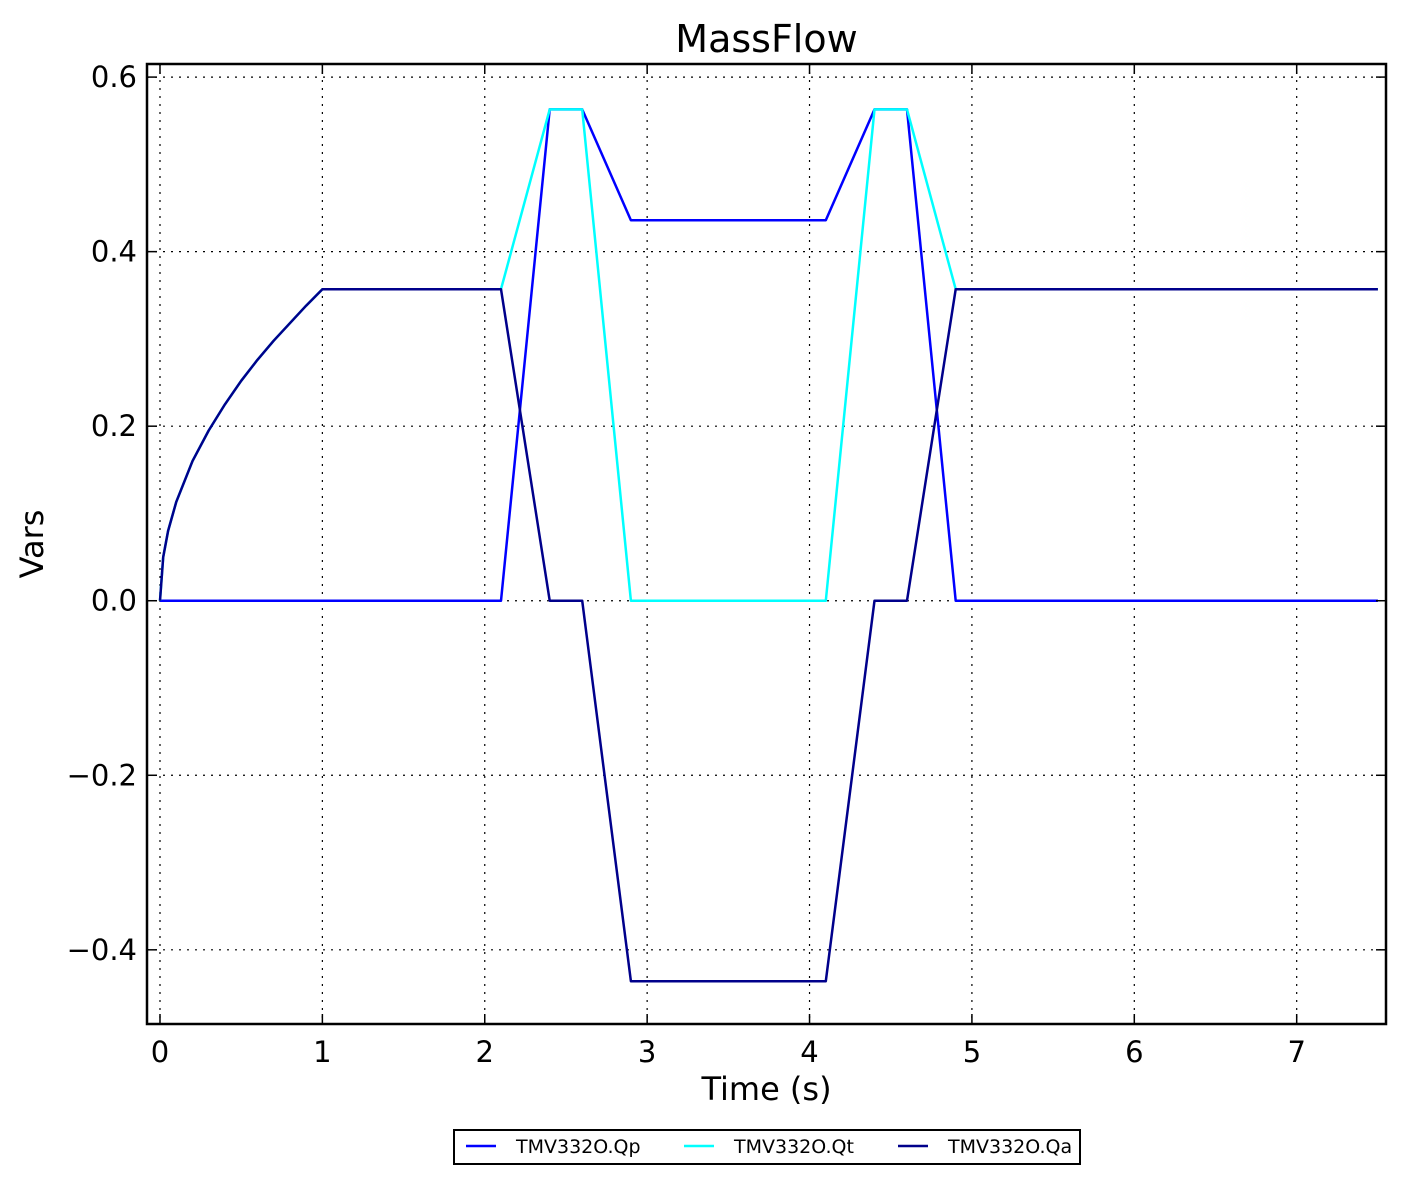 The image size is (1405, 1184). I want to click on x-tick-label: 7, so click(1296, 1052).